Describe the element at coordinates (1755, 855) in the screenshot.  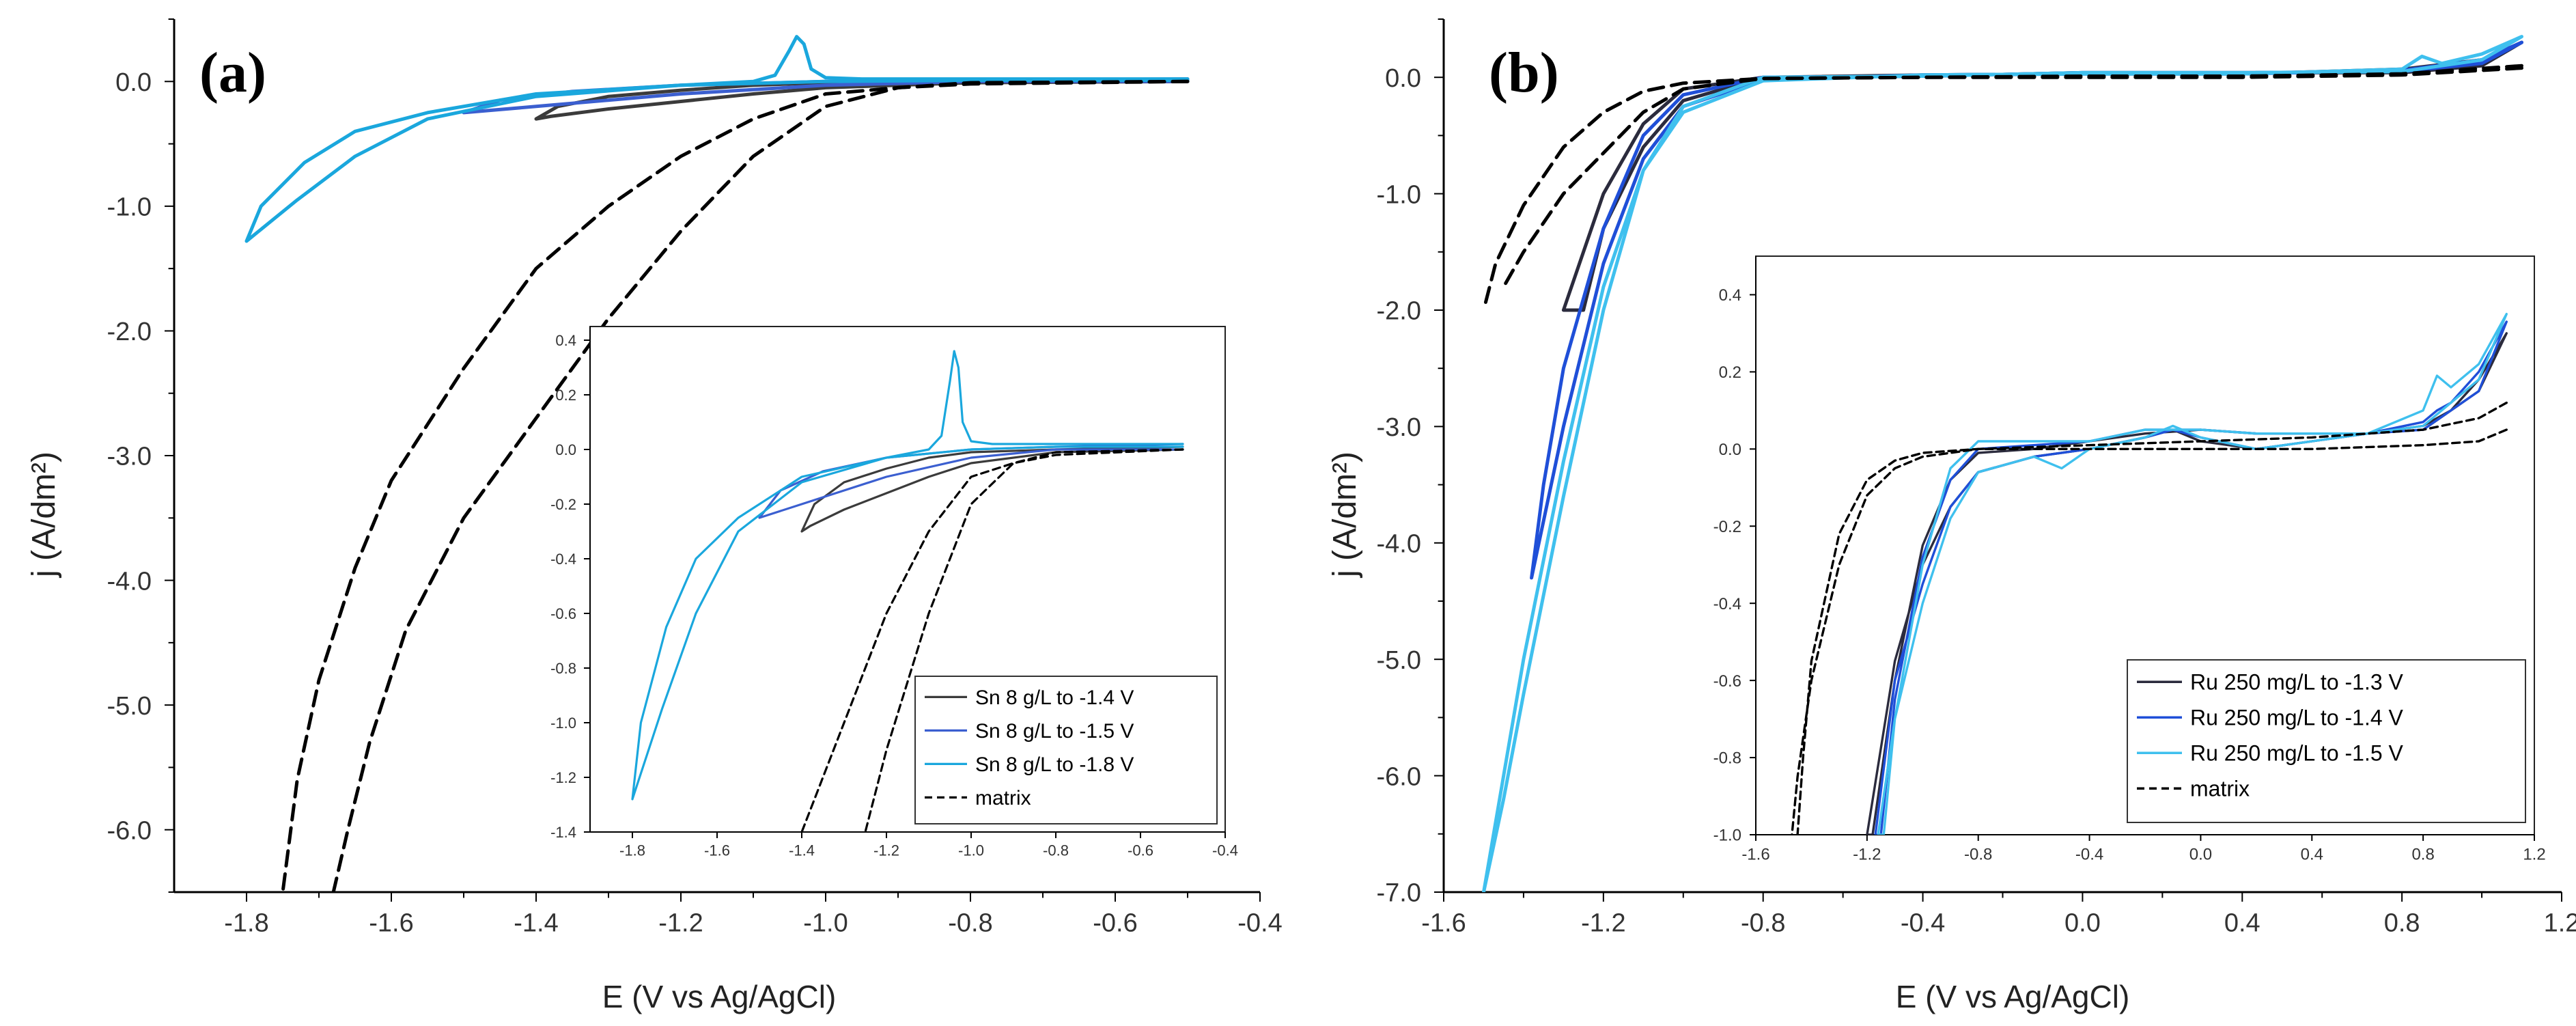
I see `b-inset-x-tick-label: -1.6` at that location.